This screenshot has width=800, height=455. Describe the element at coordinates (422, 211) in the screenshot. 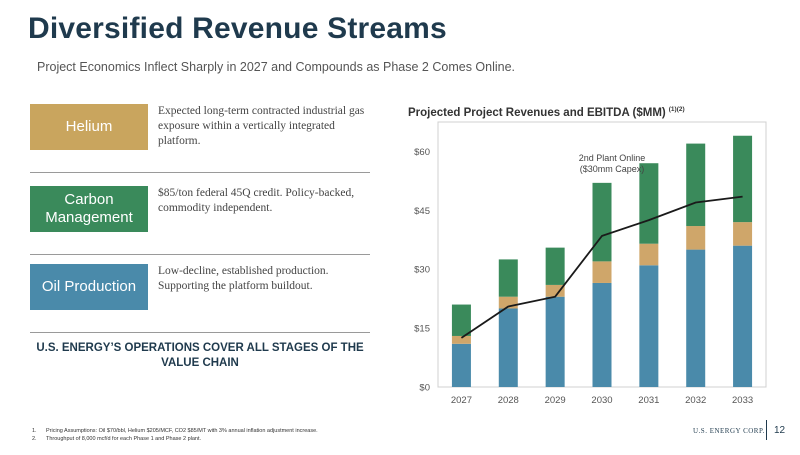

I see `y-tick-label: $45` at that location.